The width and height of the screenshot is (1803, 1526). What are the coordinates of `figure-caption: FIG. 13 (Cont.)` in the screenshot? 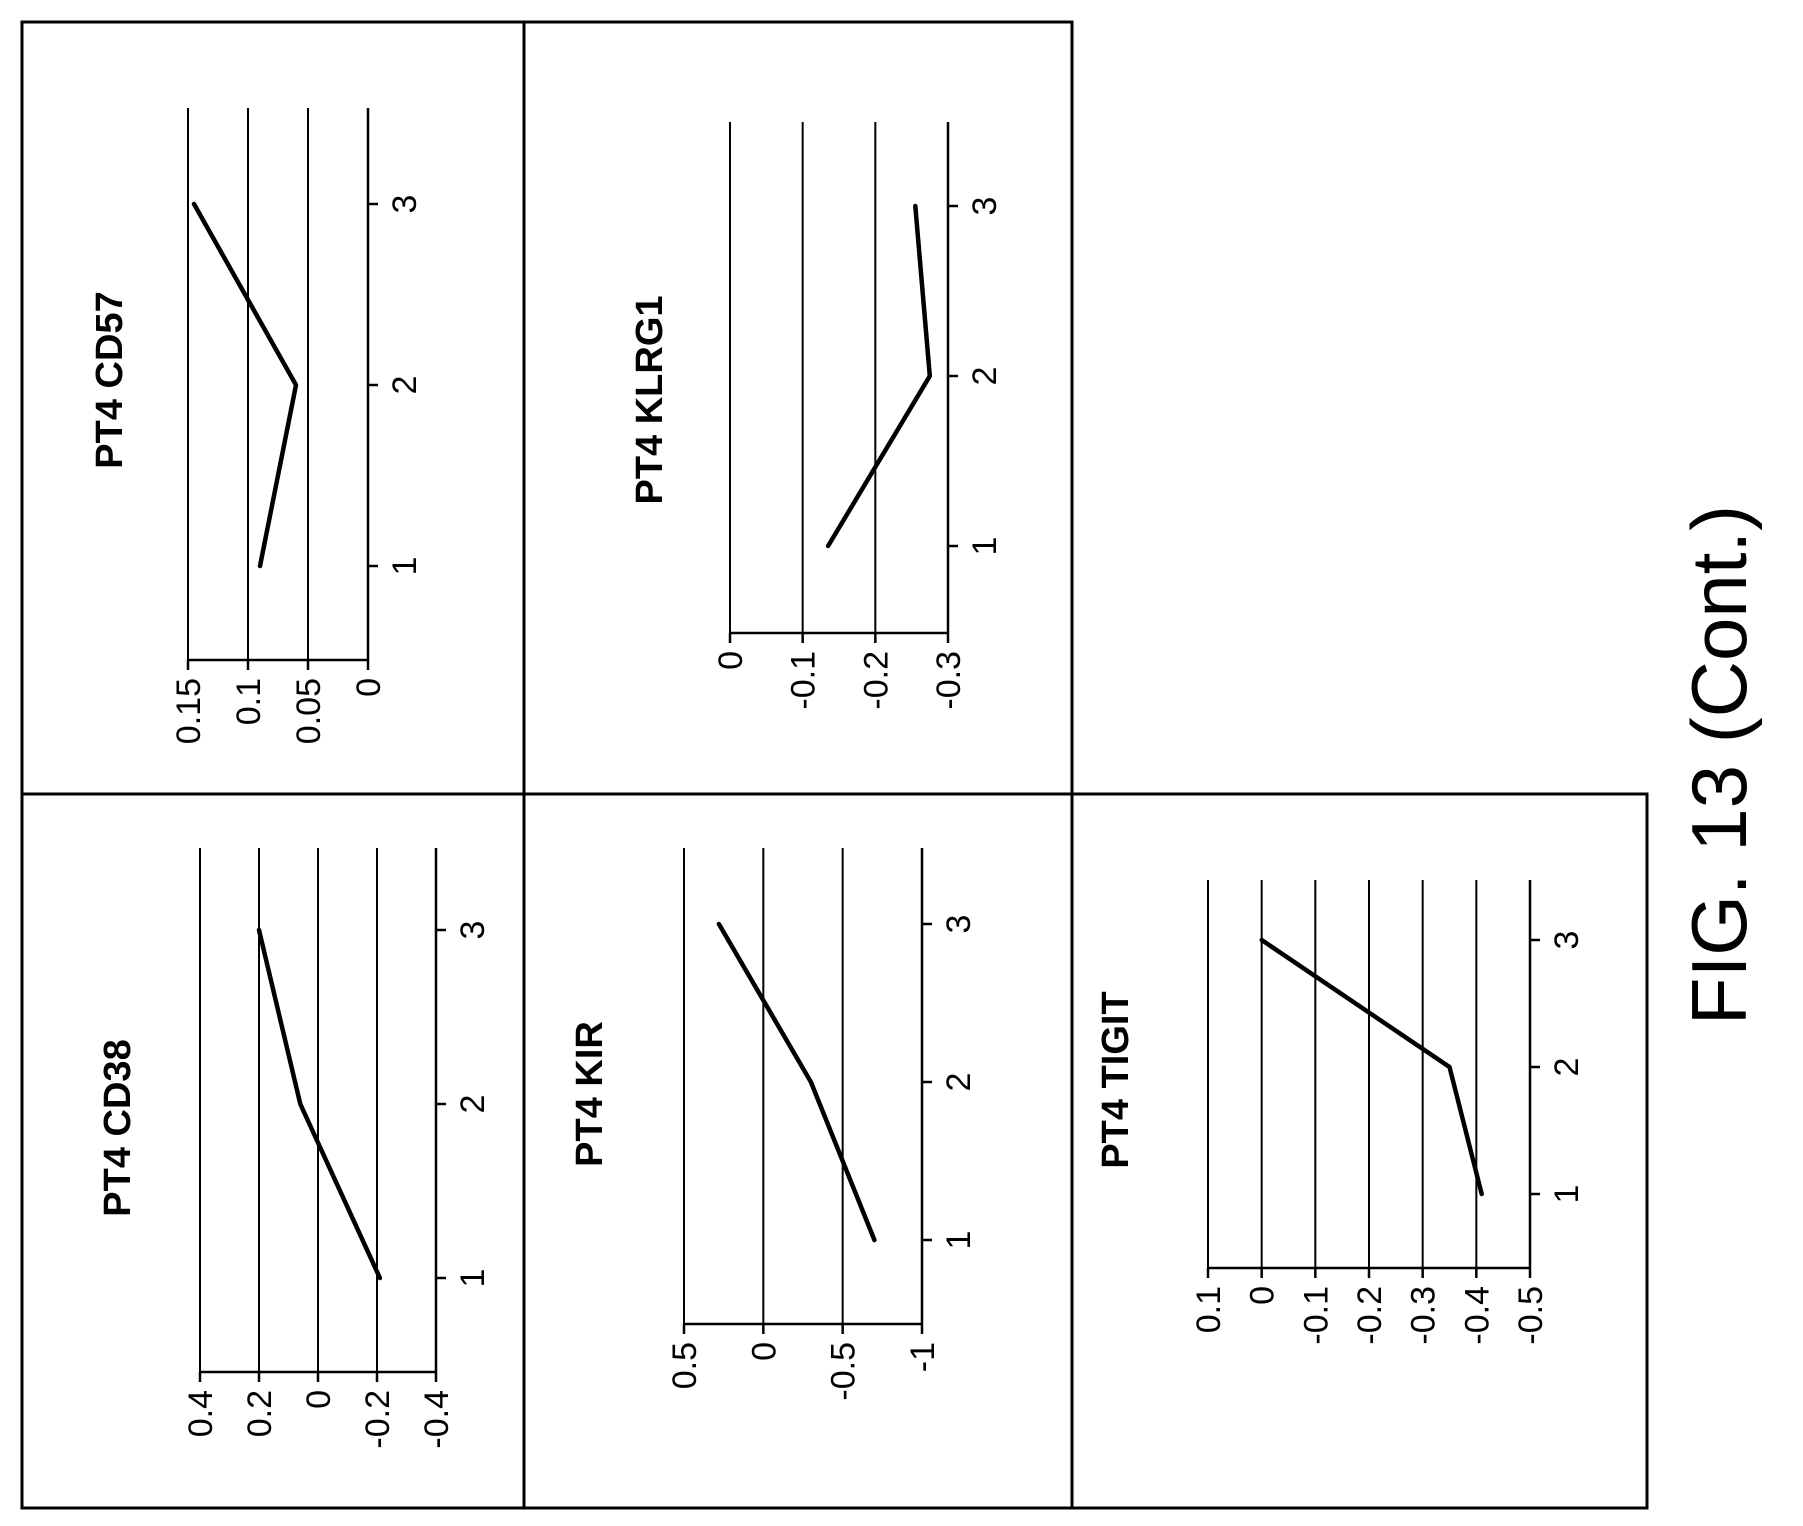 It's located at (1719, 765).